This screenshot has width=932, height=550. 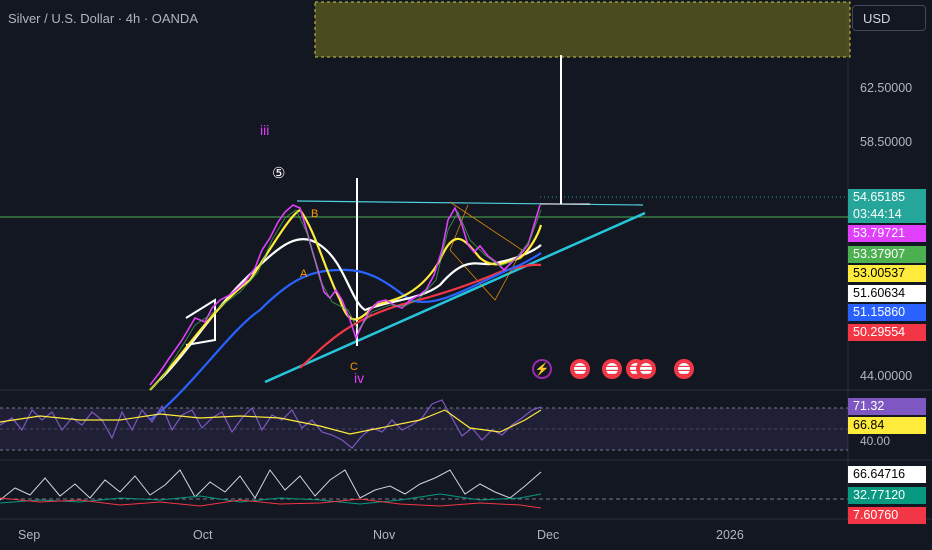 I want to click on target-zone-box, so click(x=582, y=29).